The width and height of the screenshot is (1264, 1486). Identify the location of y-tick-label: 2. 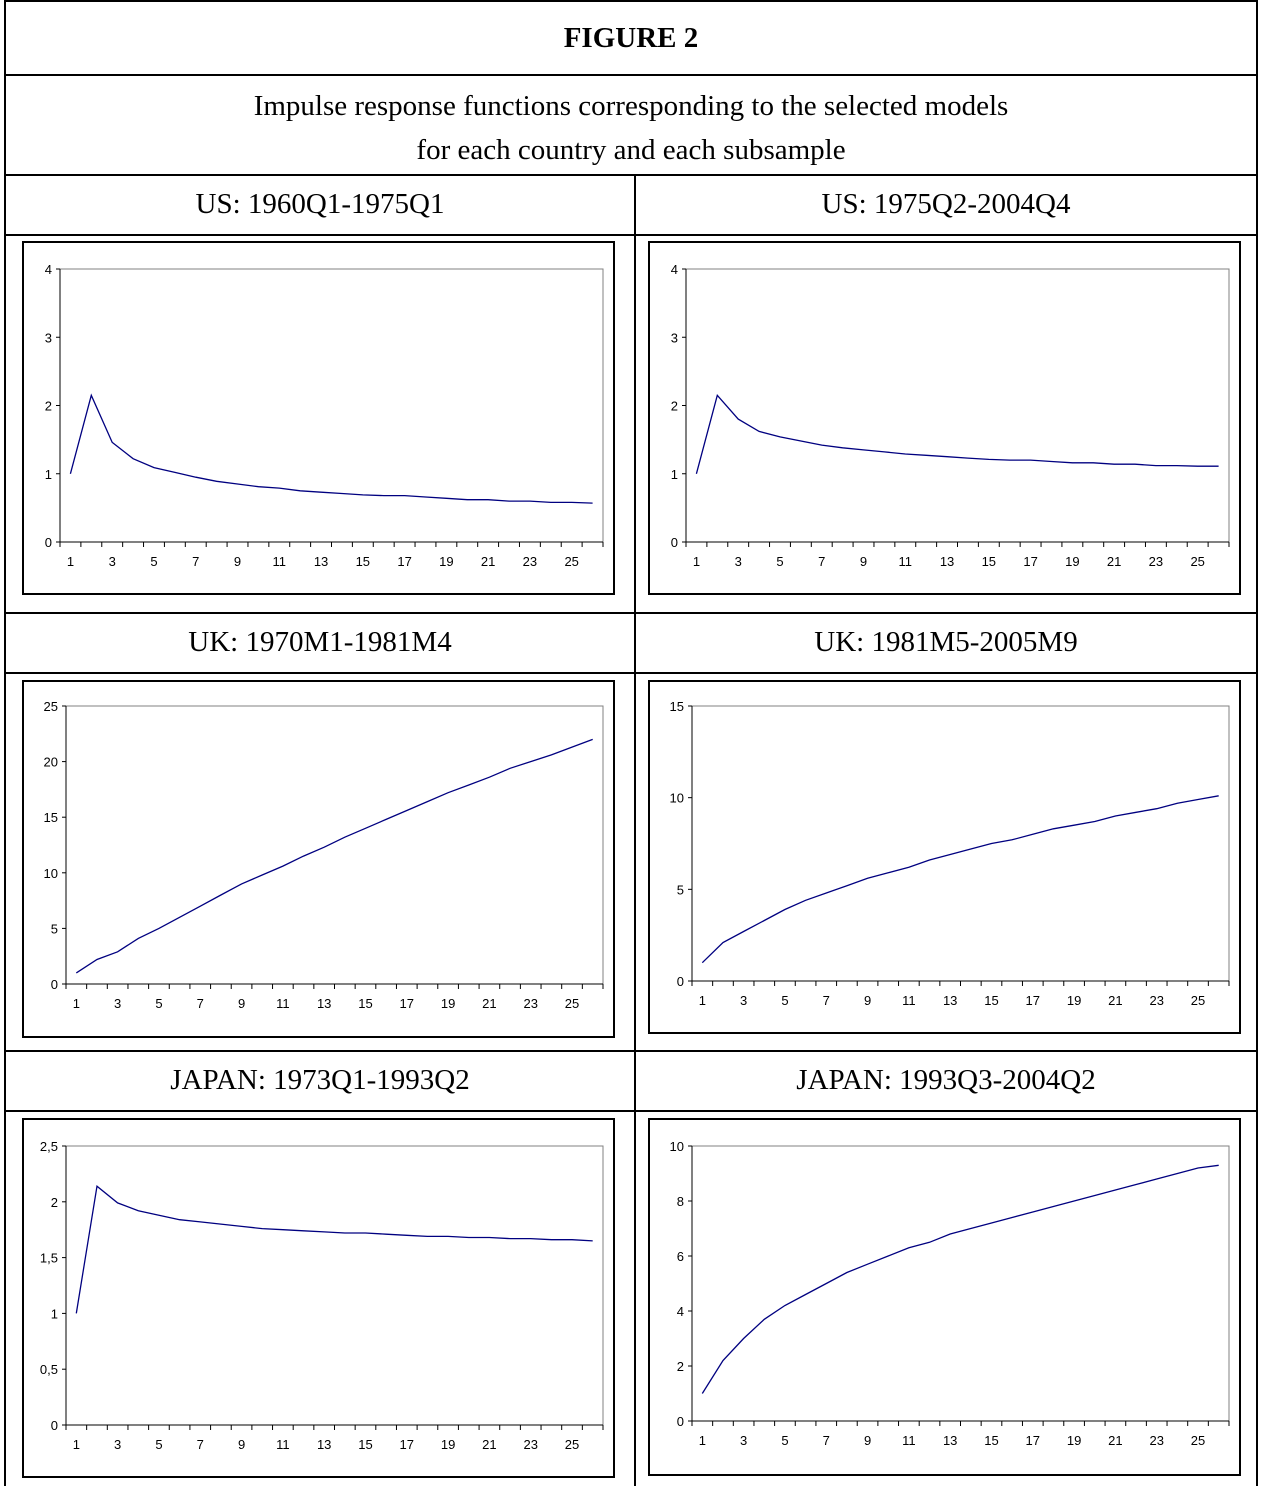
(680, 1366).